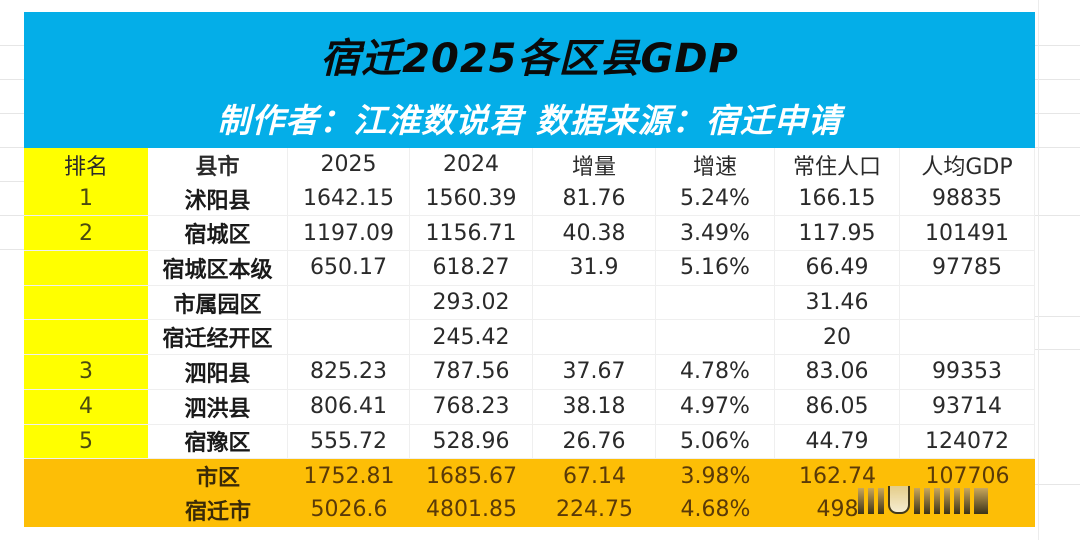 The image size is (1080, 540). Describe the element at coordinates (594, 233) in the screenshot. I see `cell-increase: 40.38` at that location.